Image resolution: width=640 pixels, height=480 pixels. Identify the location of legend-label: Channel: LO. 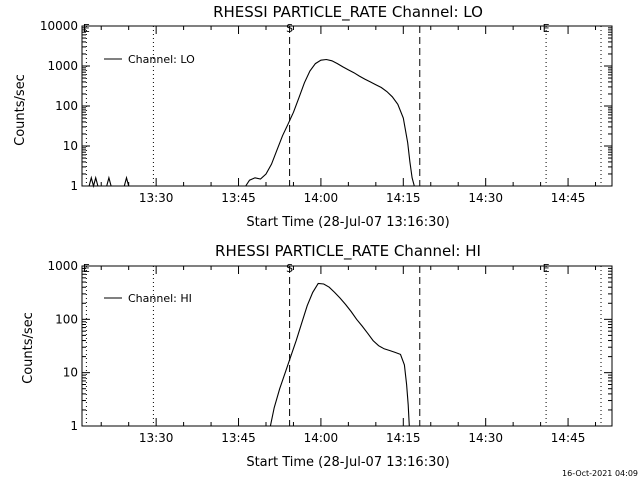
(161, 59).